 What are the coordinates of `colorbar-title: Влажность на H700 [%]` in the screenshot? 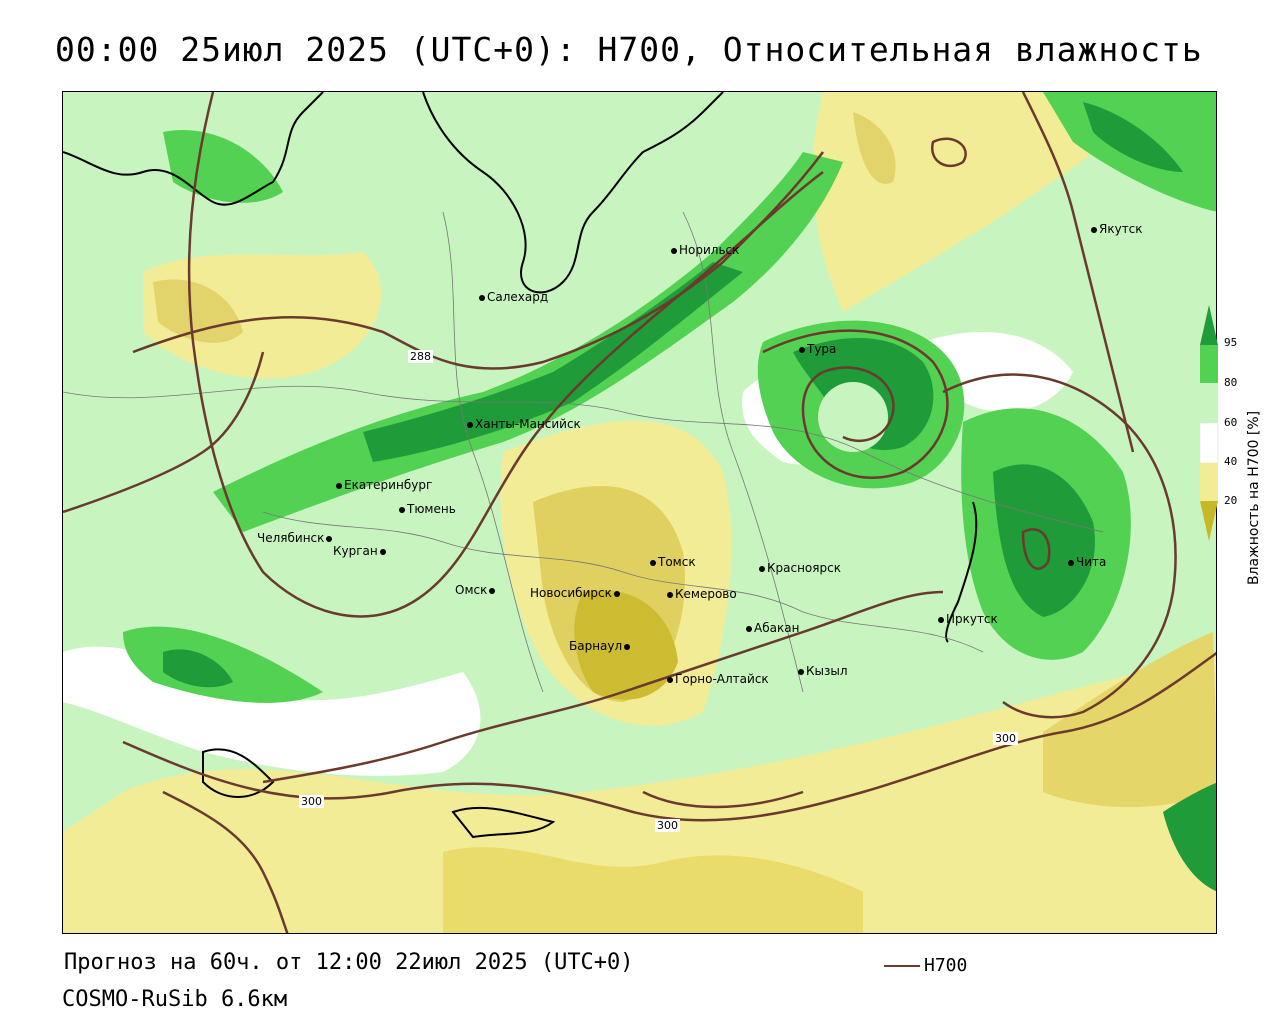 It's located at (1254, 497).